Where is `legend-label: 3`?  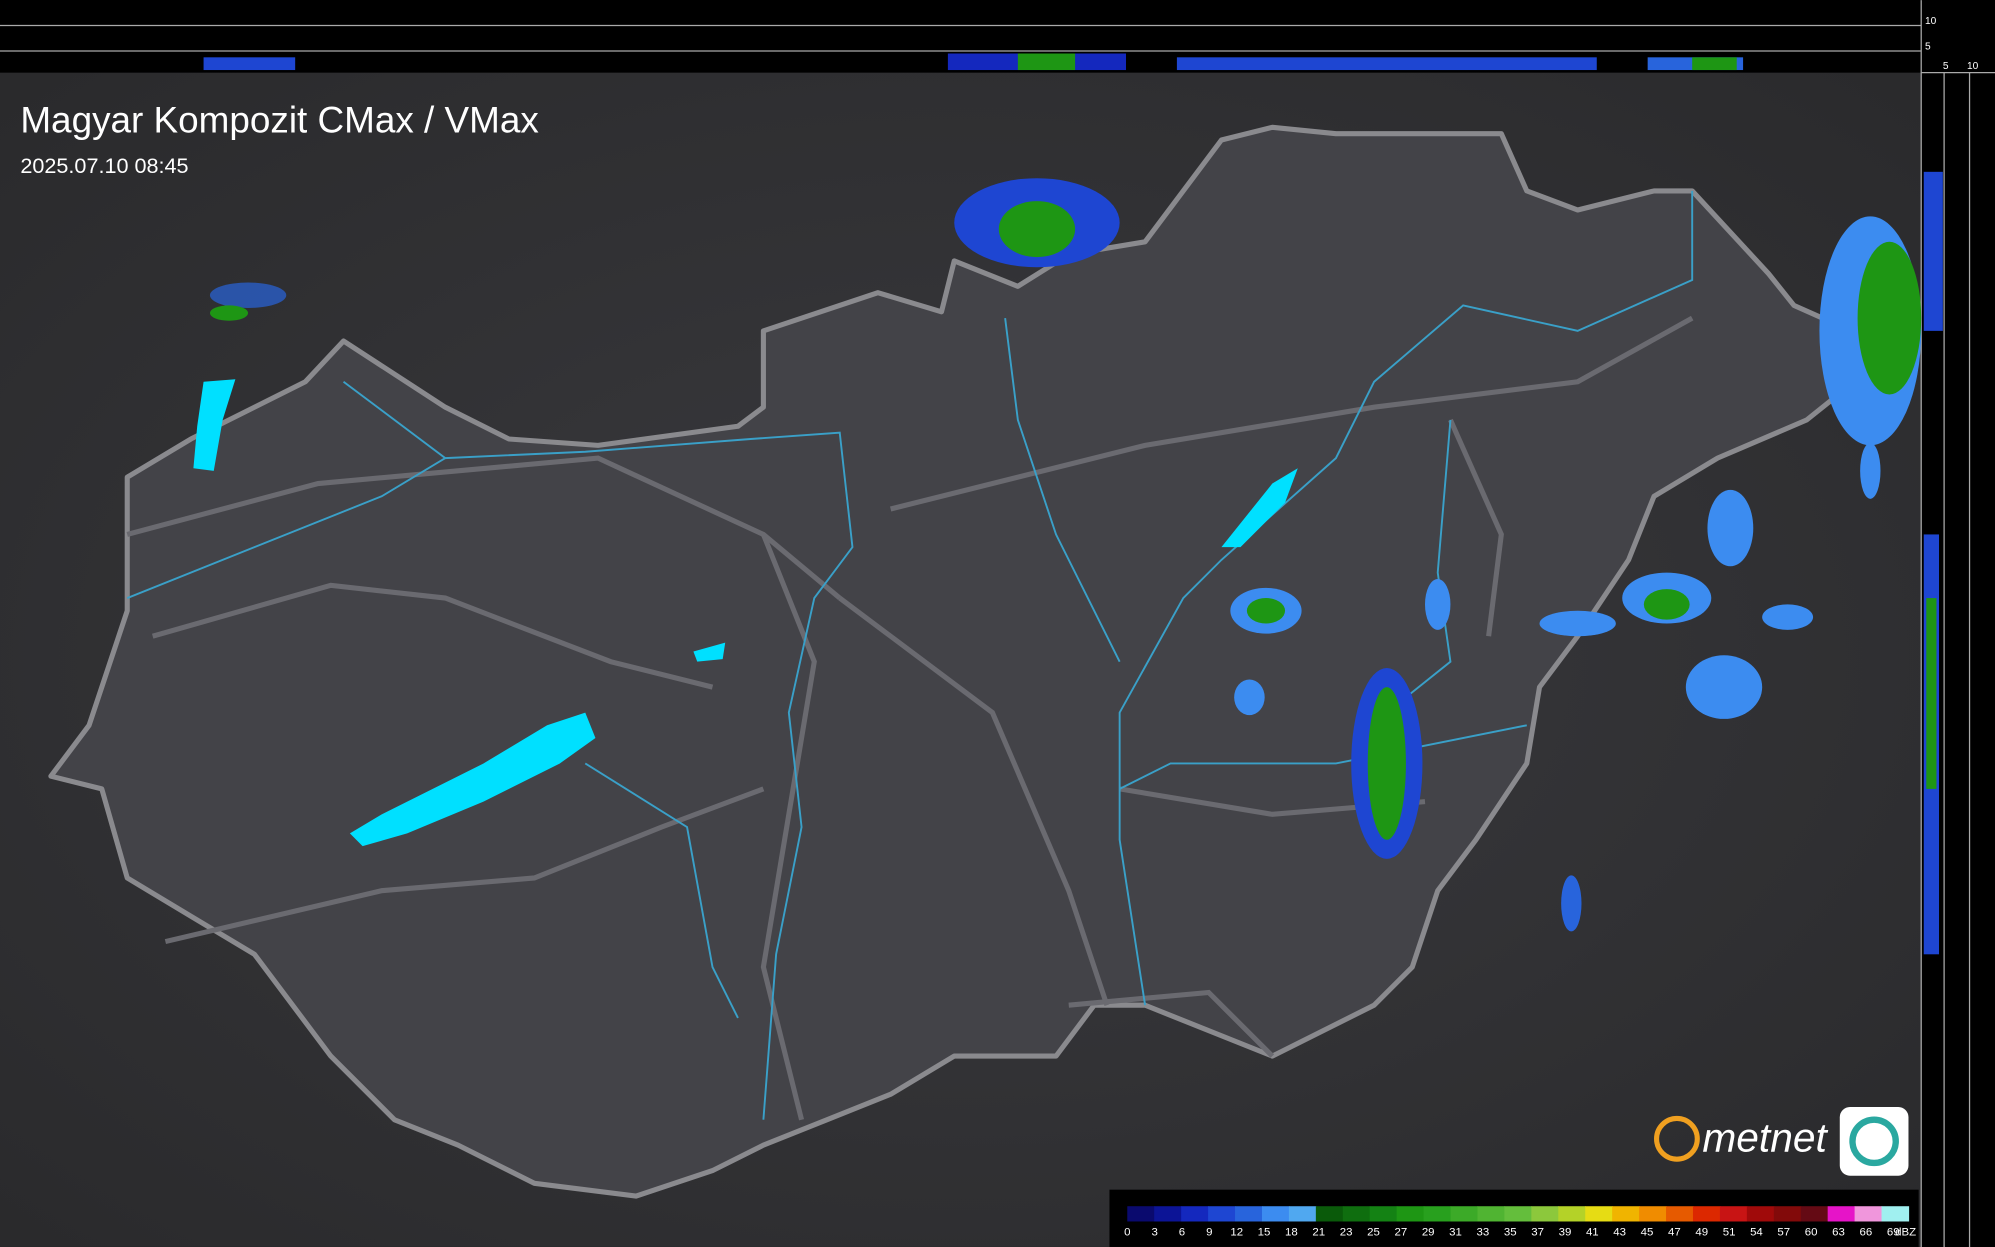
legend-label: 3 is located at coordinates (1154, 1232).